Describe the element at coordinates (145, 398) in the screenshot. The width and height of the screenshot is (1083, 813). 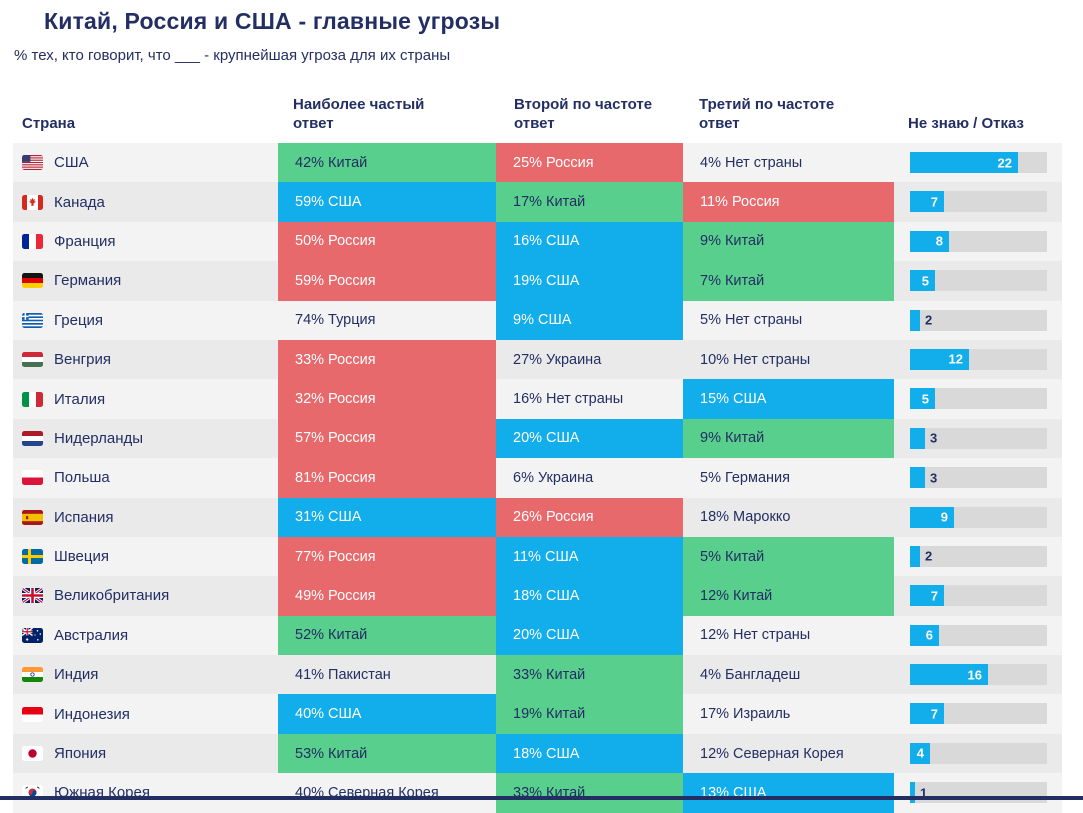
I see `country-cell: Италия` at that location.